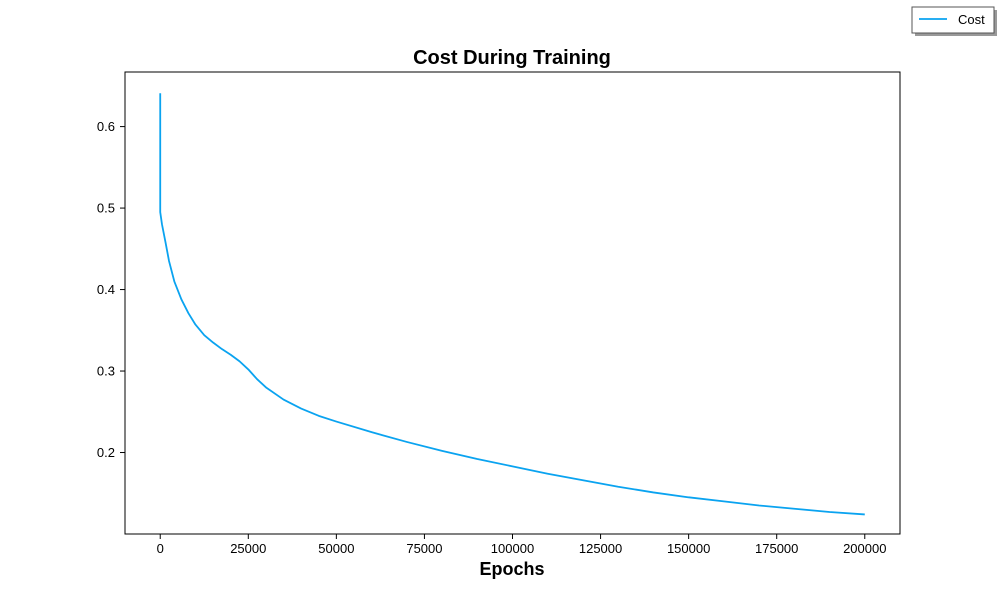 The height and width of the screenshot is (600, 1000). What do you see at coordinates (106, 289) in the screenshot?
I see `y-tick-label: 0.4` at bounding box center [106, 289].